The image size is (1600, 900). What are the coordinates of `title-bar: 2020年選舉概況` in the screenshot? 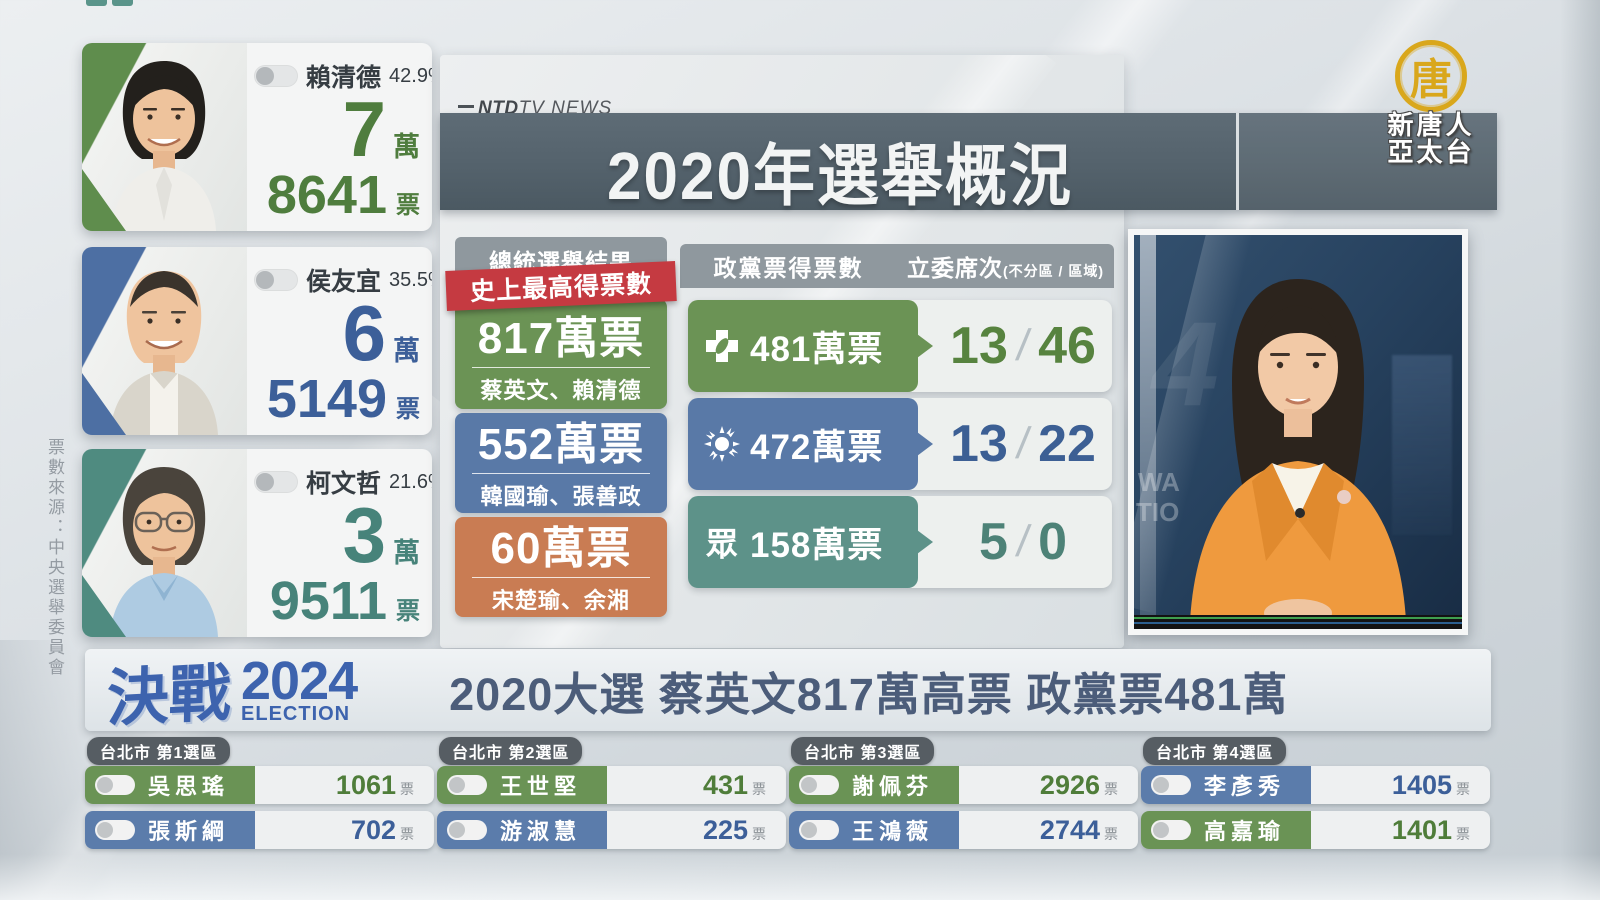 It's located at (968, 163).